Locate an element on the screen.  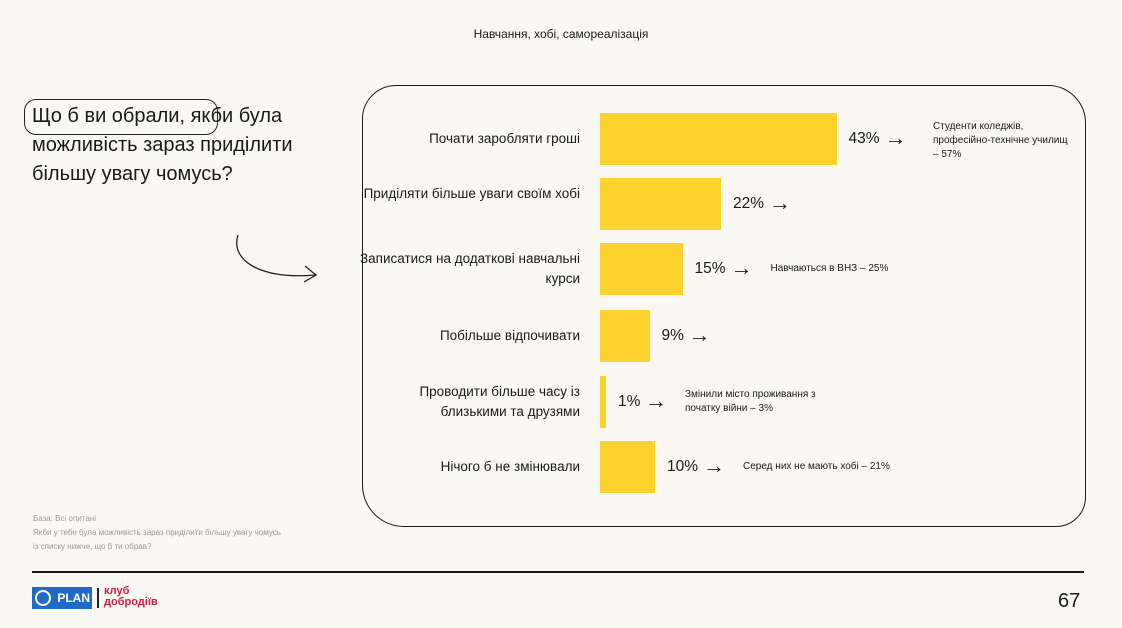
category-label: Почати заробляти гроші is located at coordinates (504, 138).